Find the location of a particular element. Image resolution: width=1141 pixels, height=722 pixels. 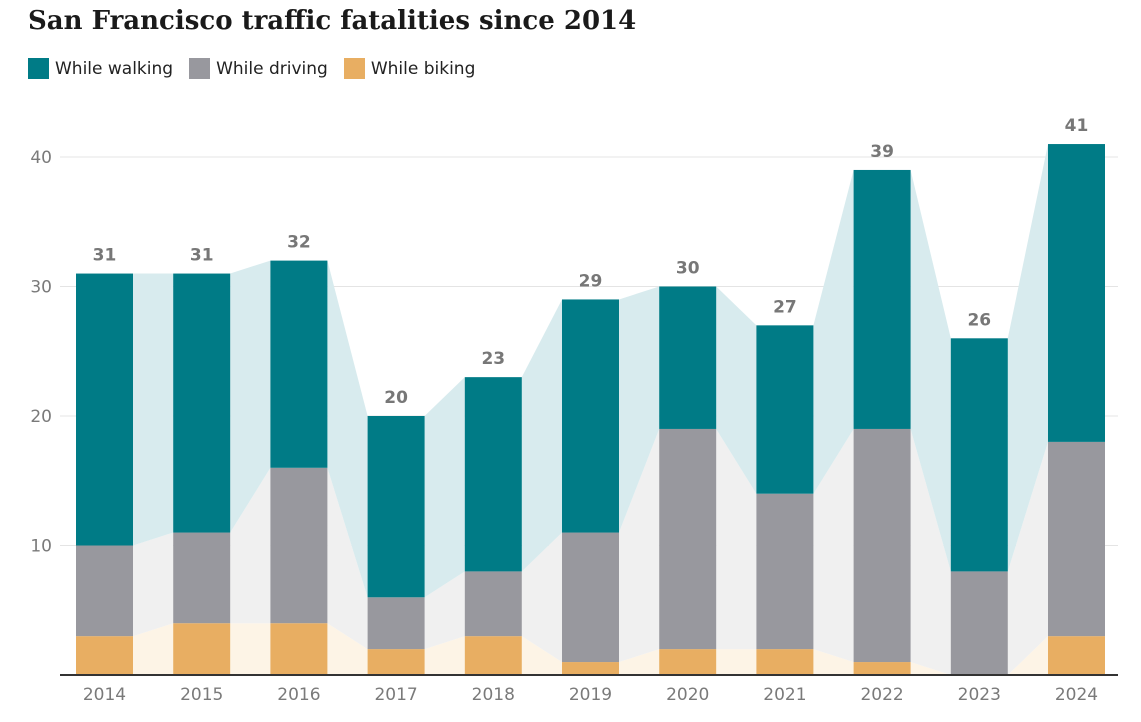

legend-label-biking: While biking is located at coordinates (423, 68).